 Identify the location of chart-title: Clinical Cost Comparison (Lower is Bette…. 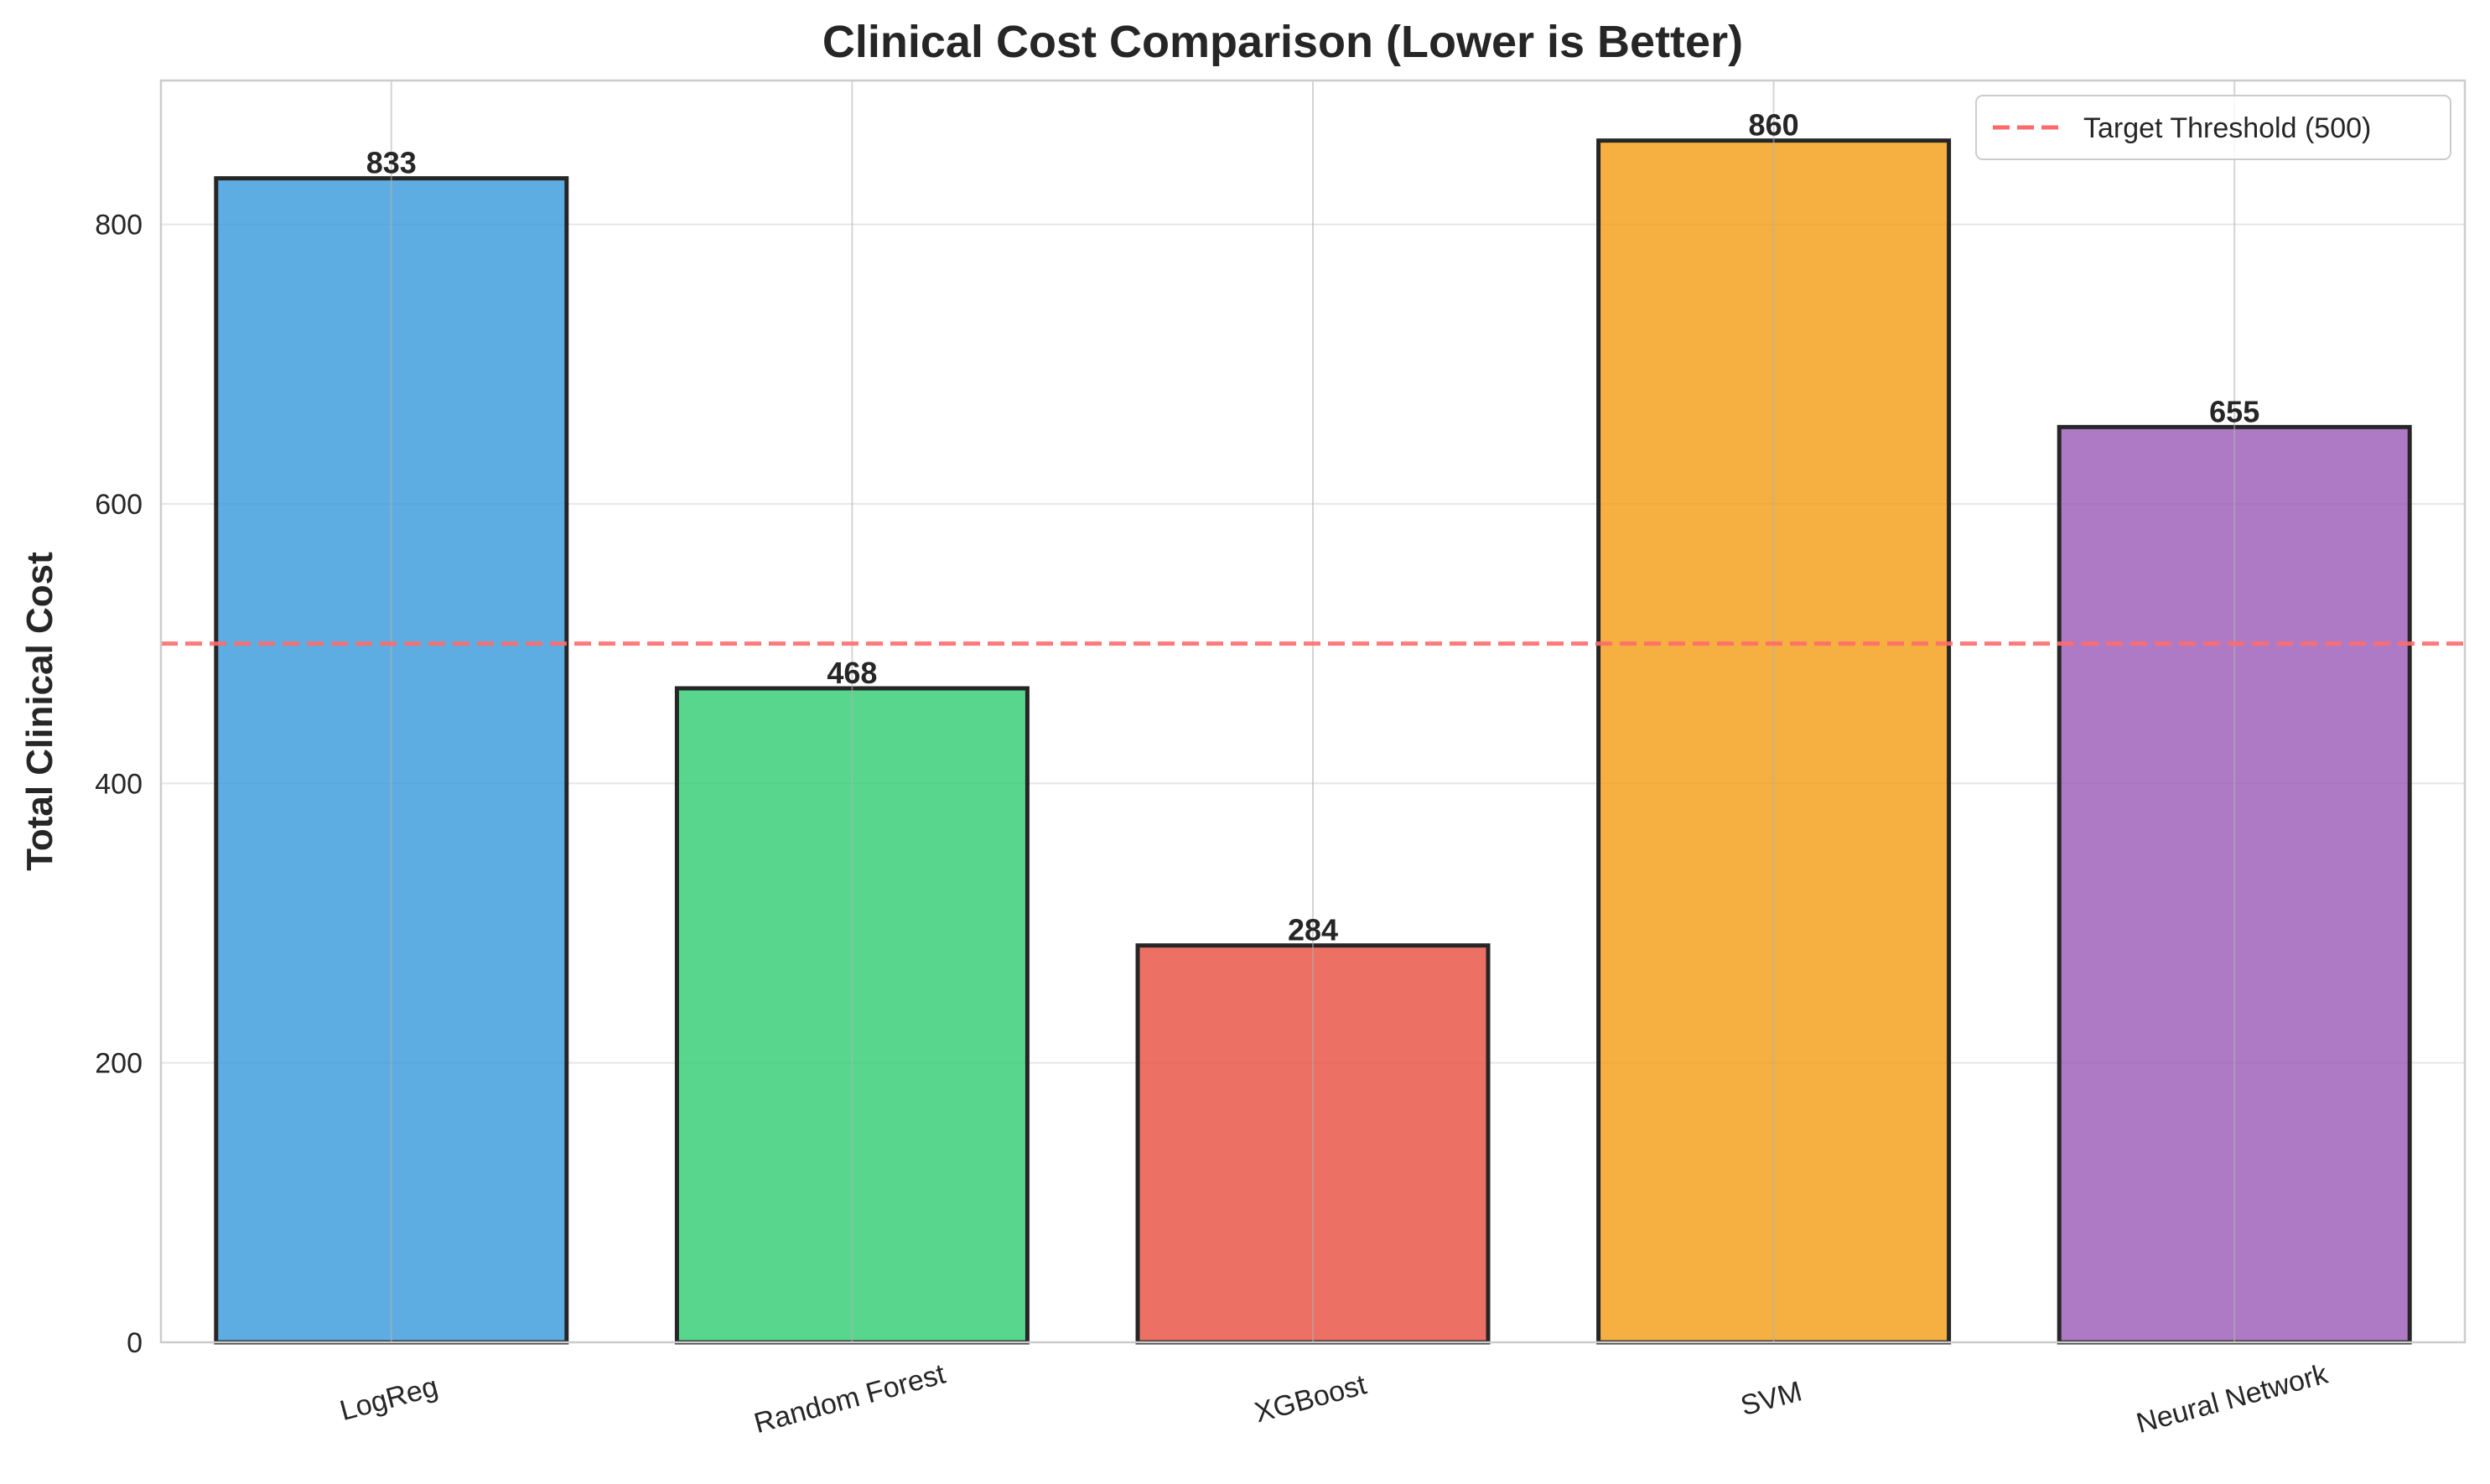
(1282, 42).